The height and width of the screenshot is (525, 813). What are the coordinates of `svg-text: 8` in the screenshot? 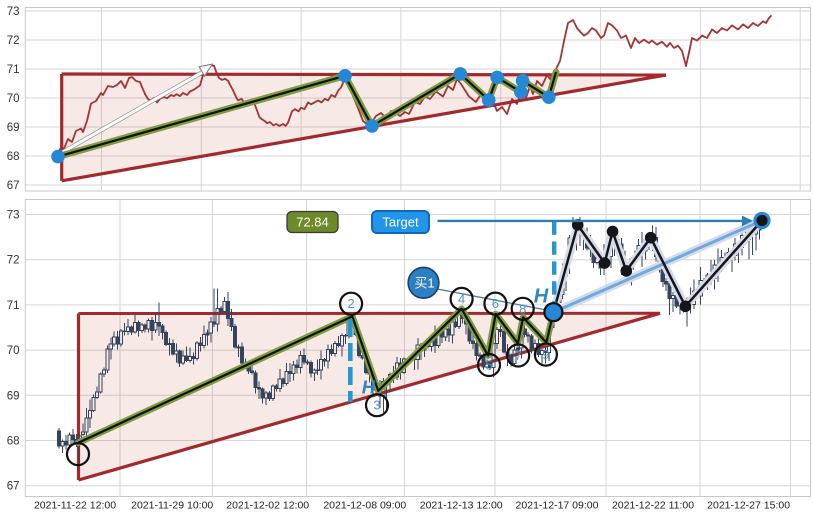 It's located at (522, 308).